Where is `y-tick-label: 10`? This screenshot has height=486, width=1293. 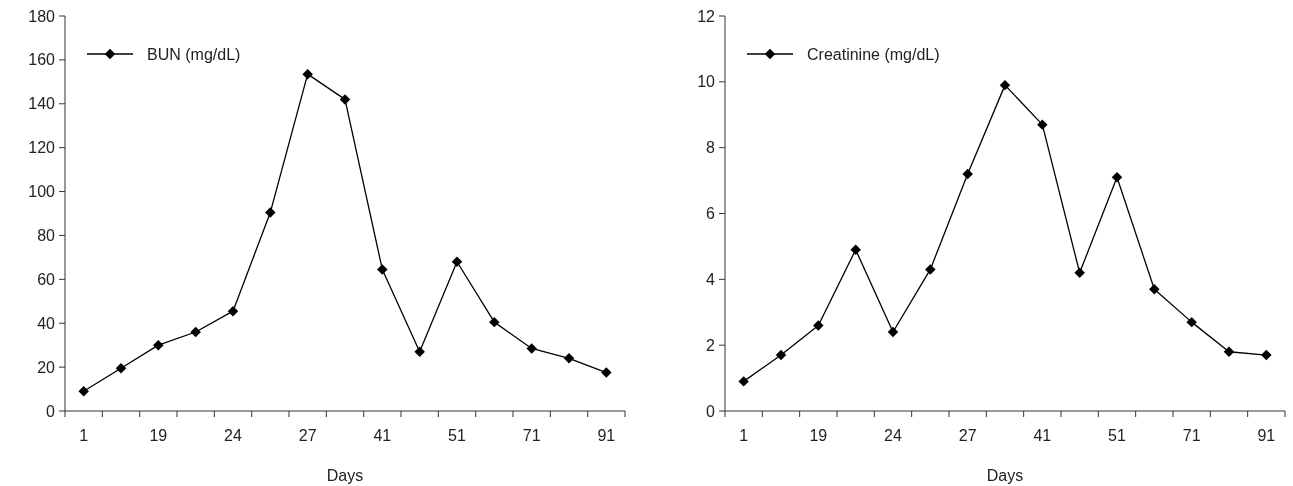
y-tick-label: 10 is located at coordinates (706, 82).